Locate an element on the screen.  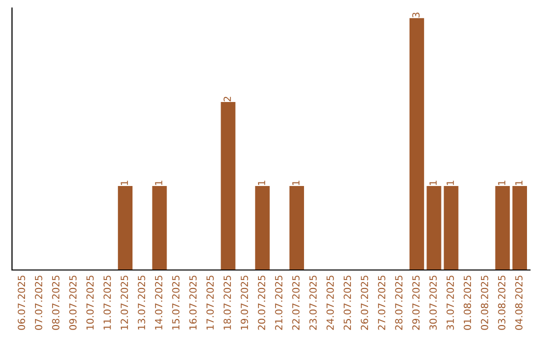
x-tick-label: 17.07.2025 is located at coordinates (210, 303).